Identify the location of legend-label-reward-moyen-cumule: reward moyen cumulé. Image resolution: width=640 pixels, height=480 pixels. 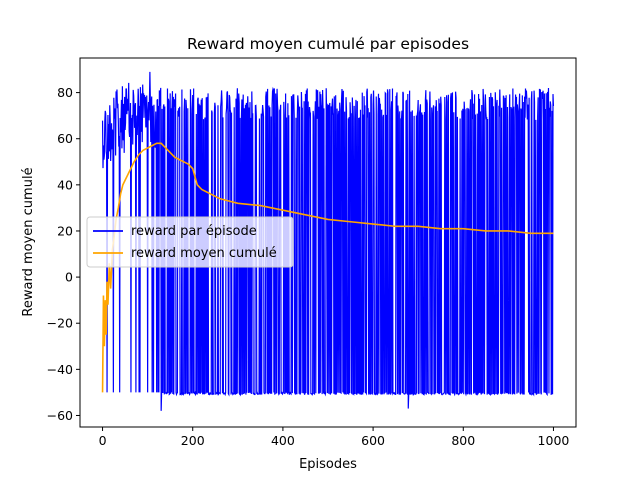
(204, 253).